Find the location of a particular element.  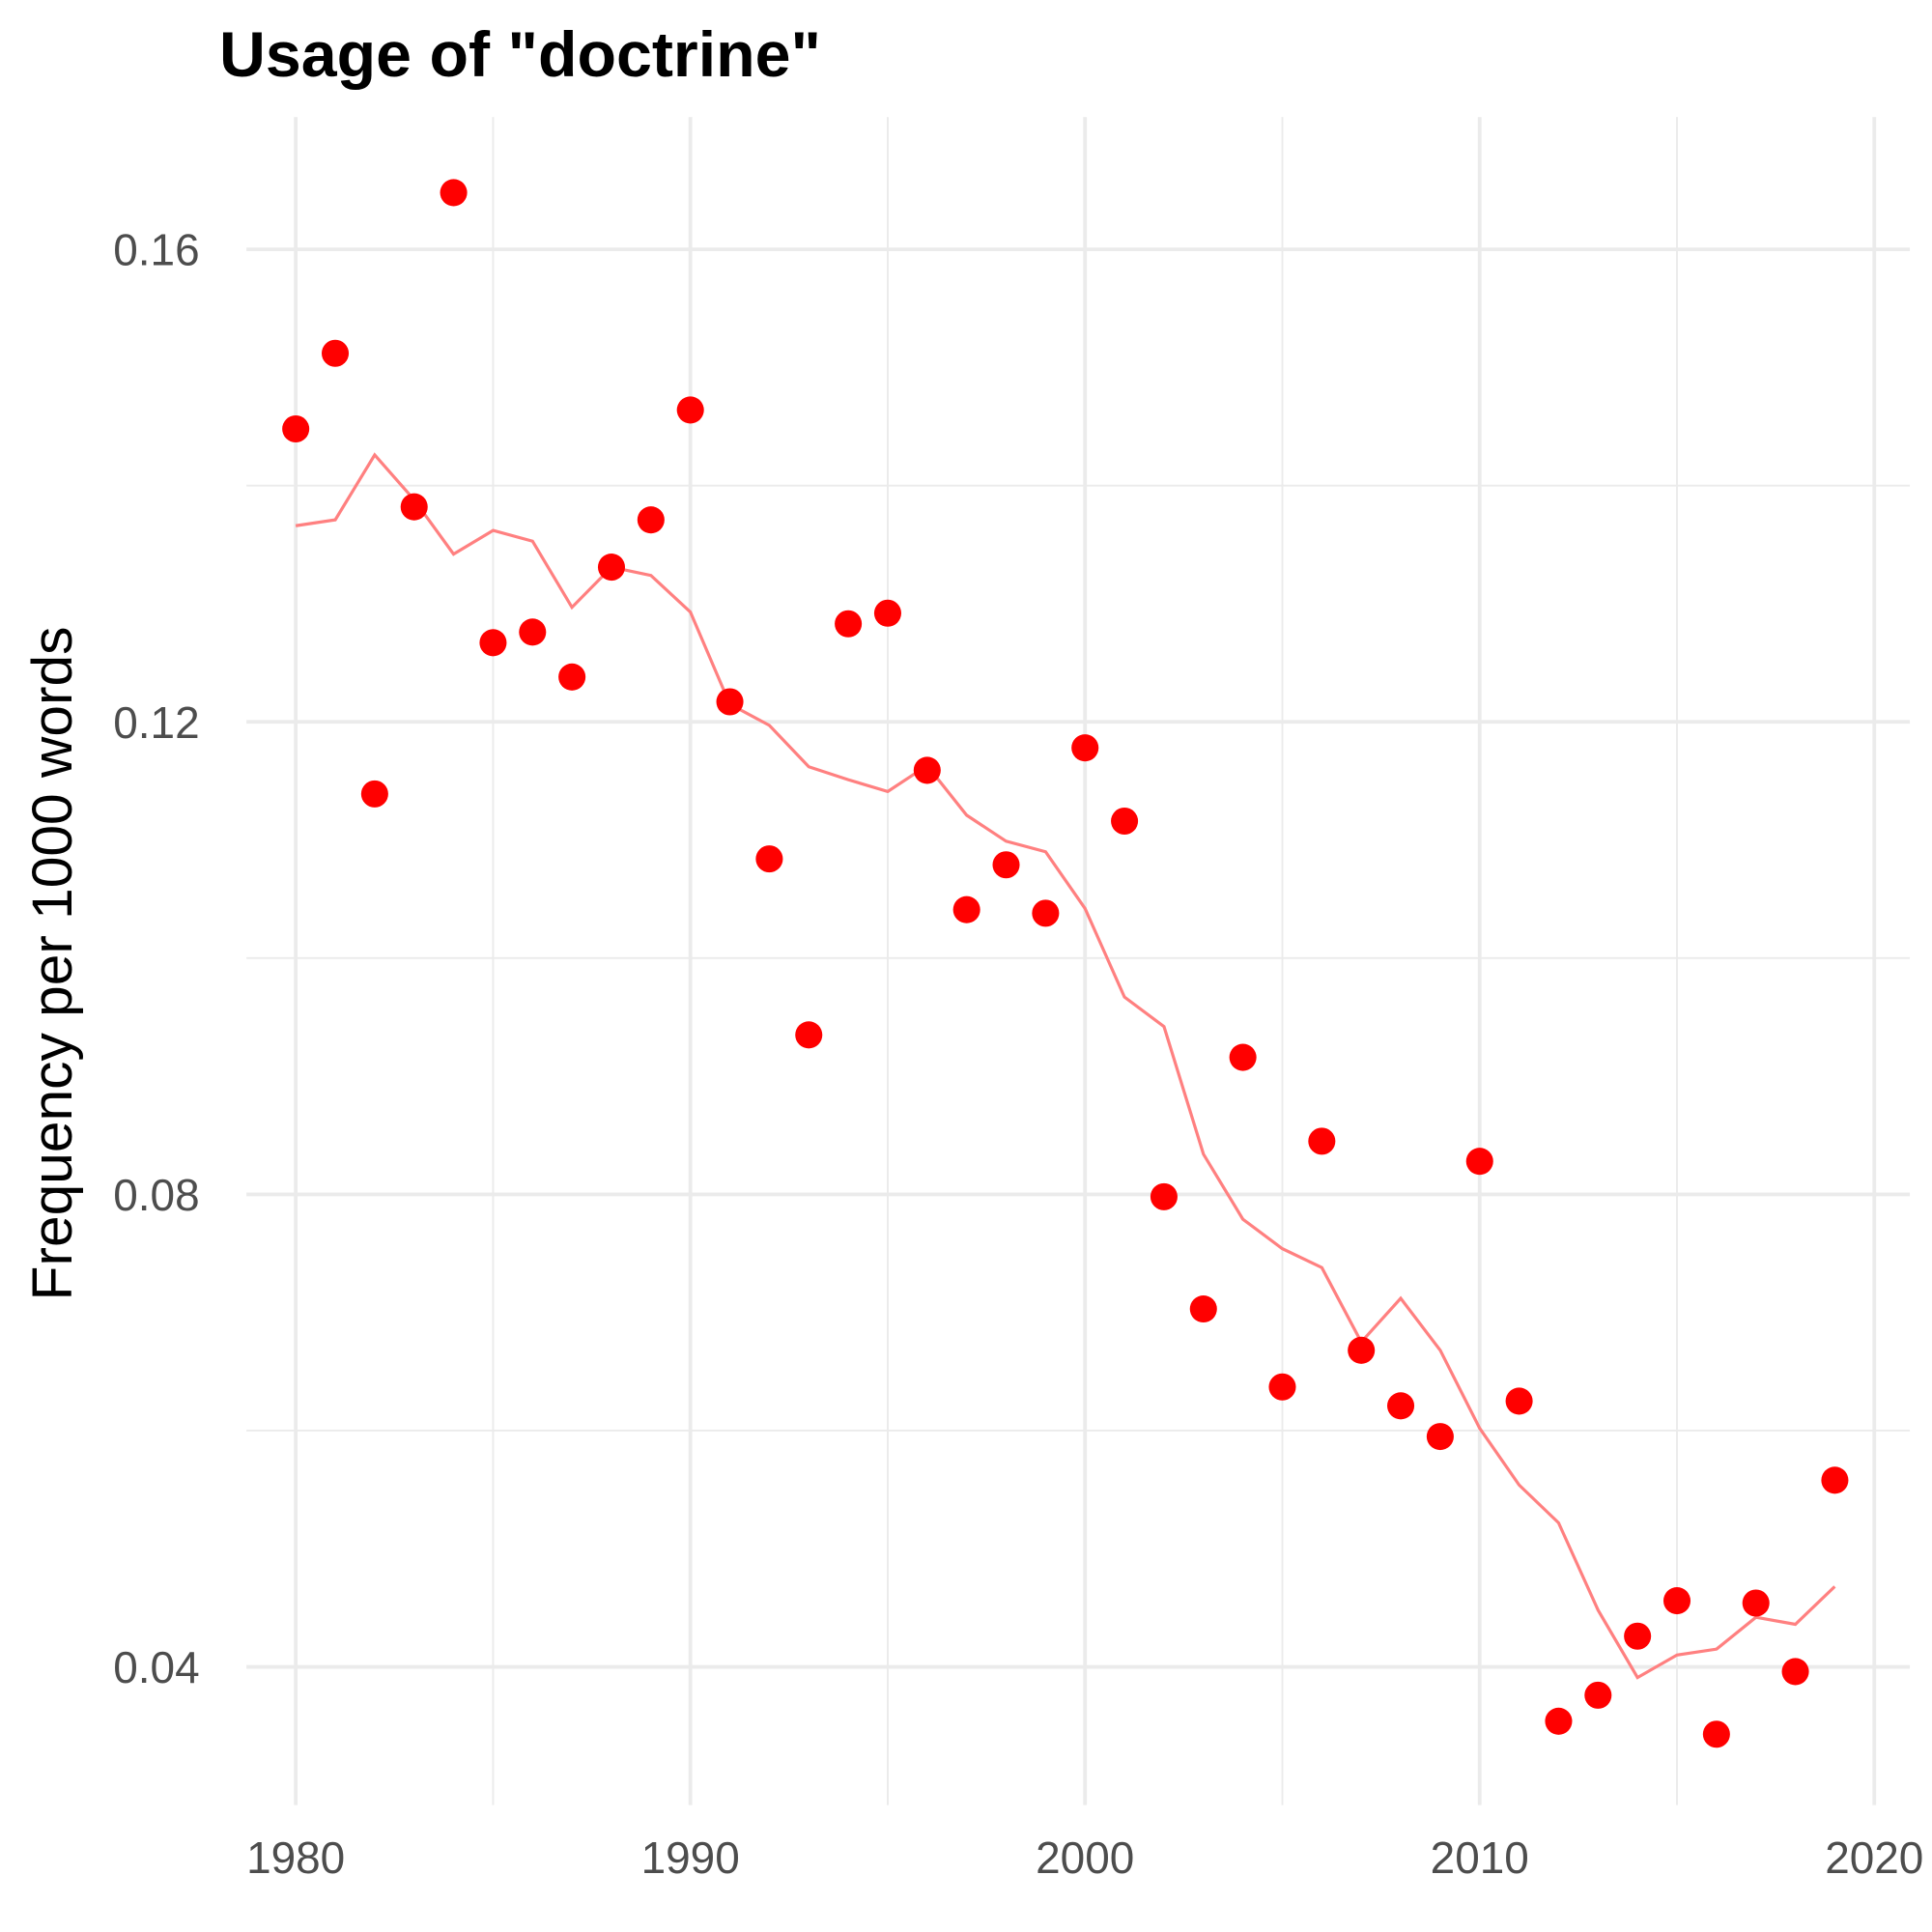

data-point-1996 is located at coordinates (927, 770).